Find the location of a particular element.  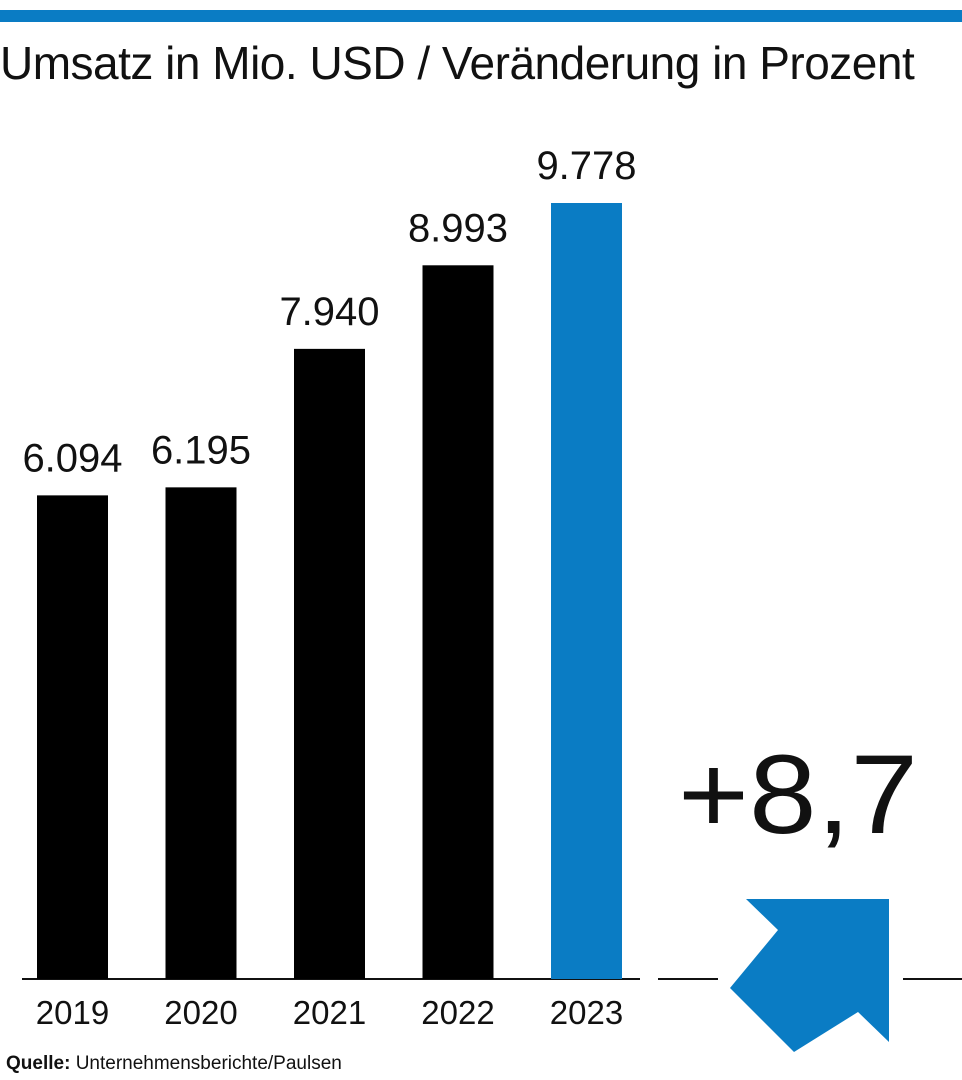

change-value: +8,7 is located at coordinates (798, 794).